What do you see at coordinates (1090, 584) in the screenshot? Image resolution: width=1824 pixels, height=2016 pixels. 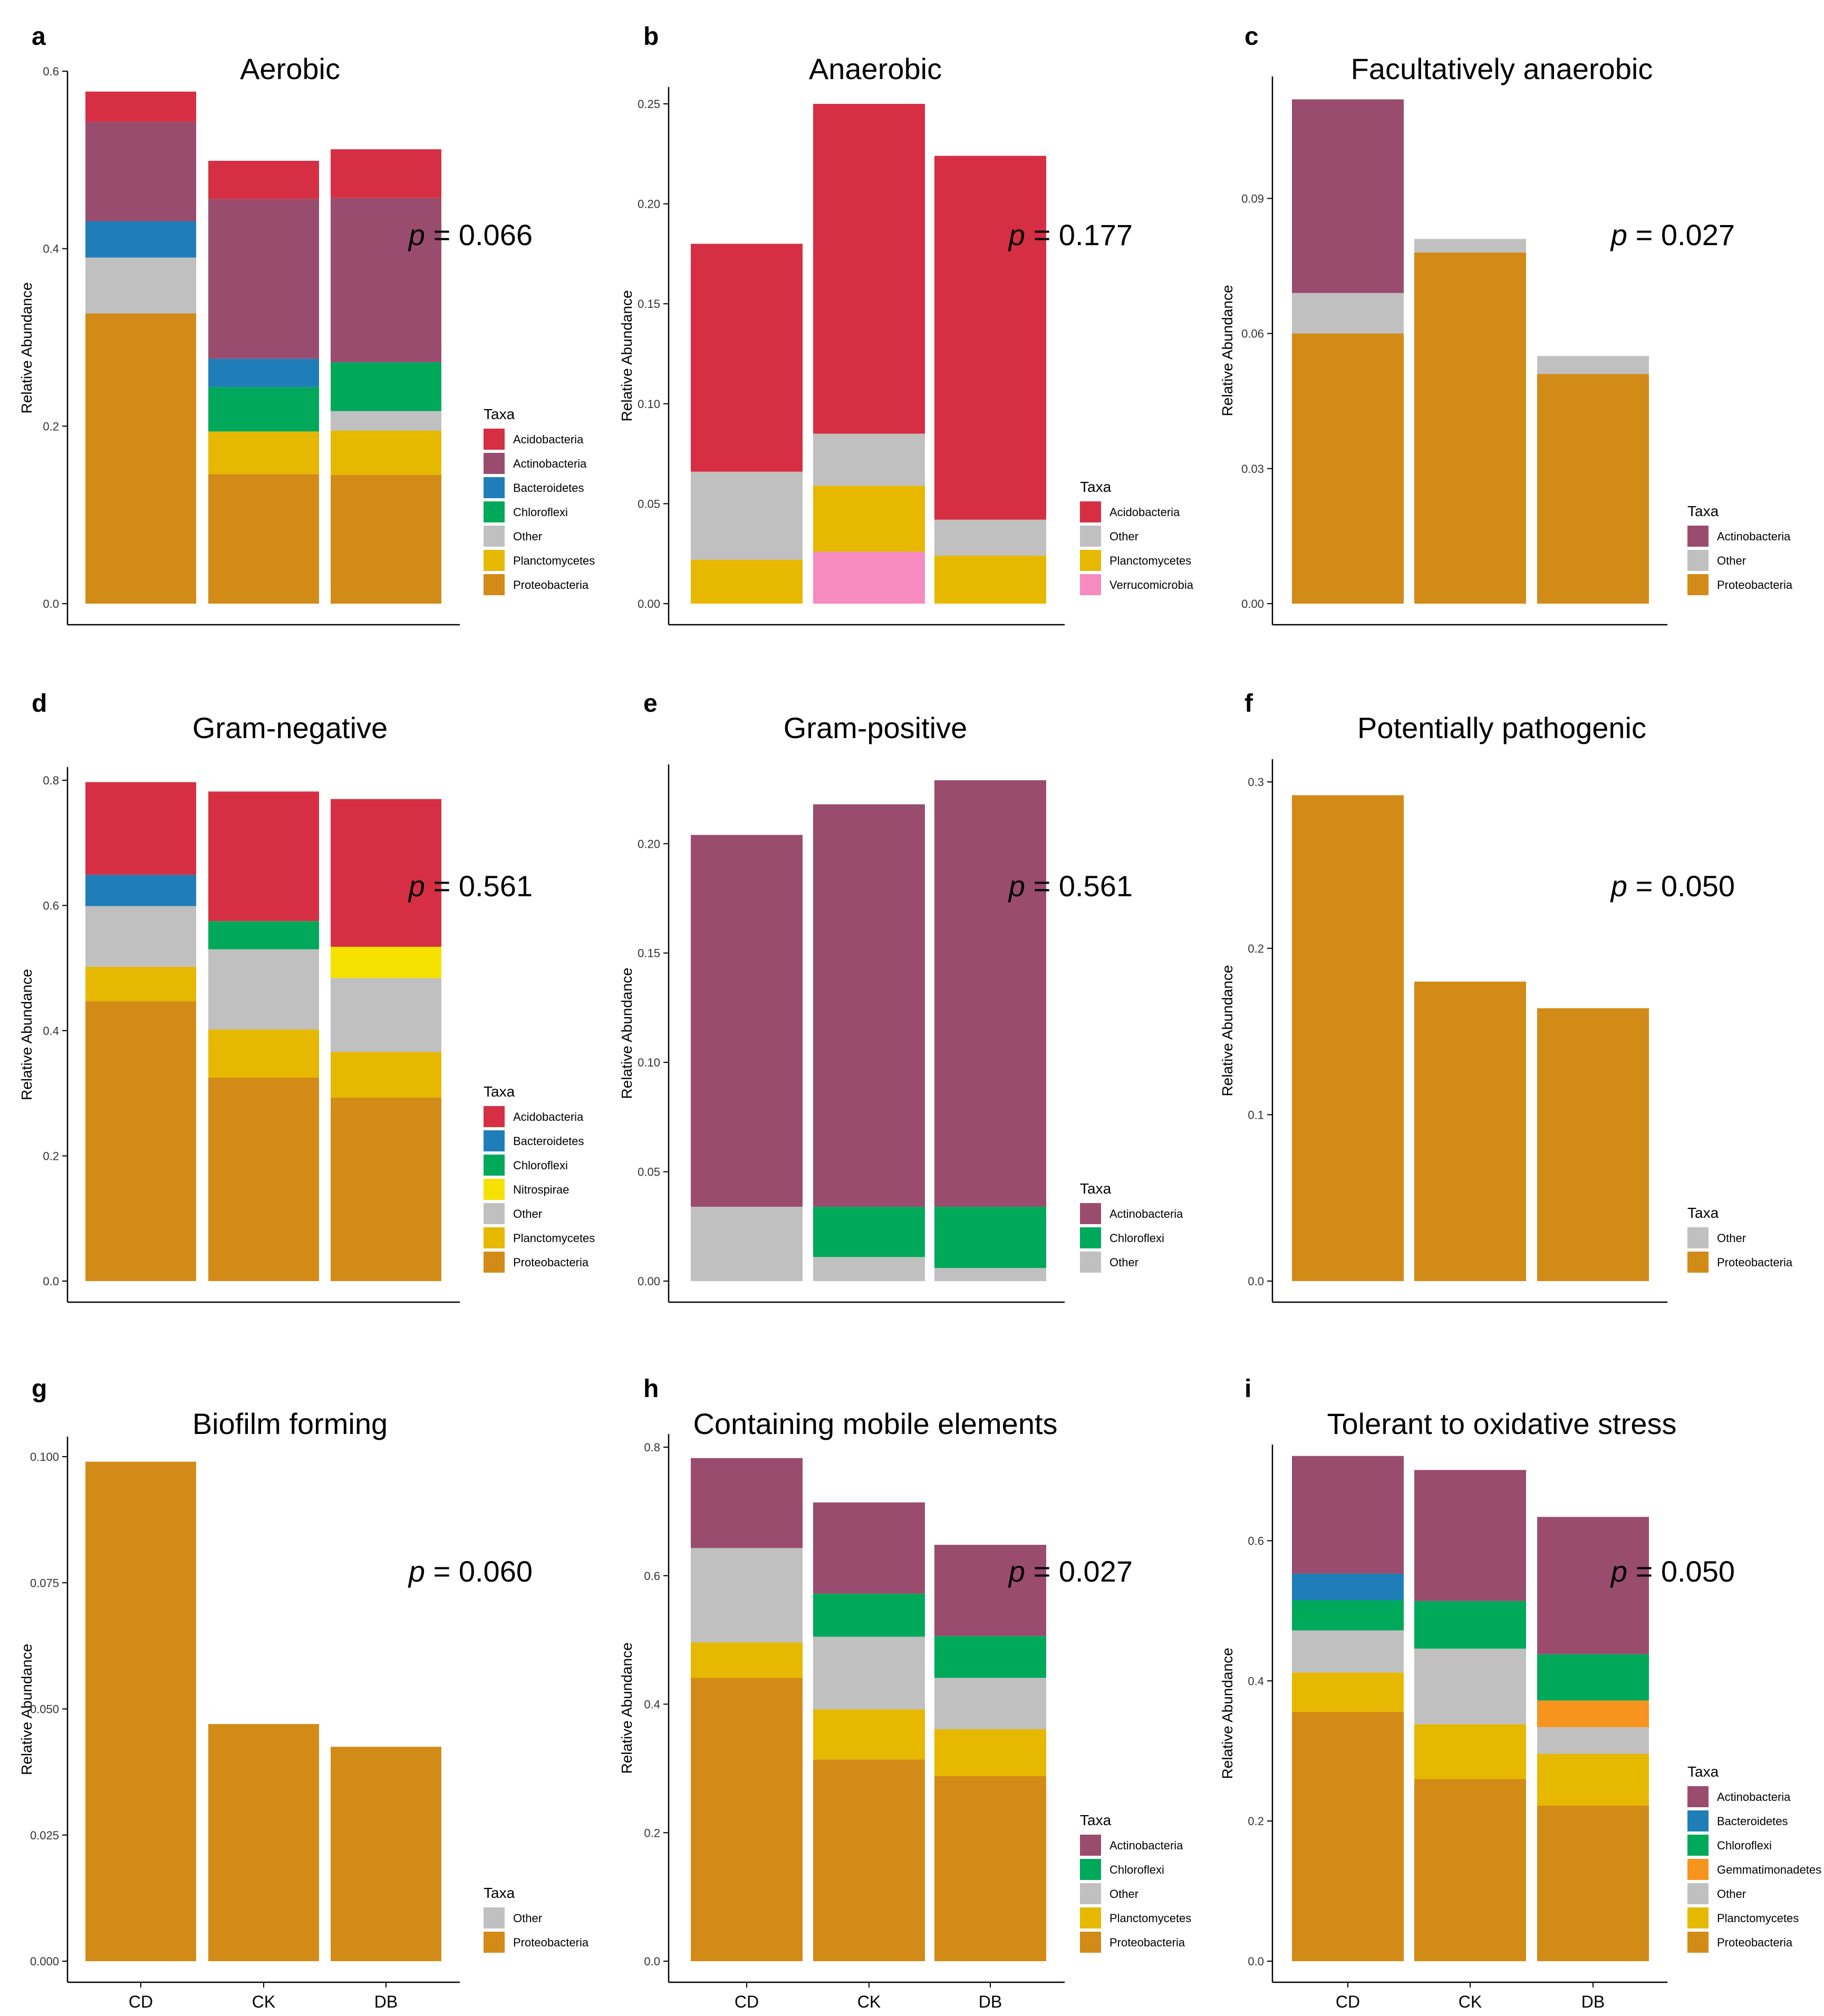 I see `legend-swatch-verrucomicrobia` at bounding box center [1090, 584].